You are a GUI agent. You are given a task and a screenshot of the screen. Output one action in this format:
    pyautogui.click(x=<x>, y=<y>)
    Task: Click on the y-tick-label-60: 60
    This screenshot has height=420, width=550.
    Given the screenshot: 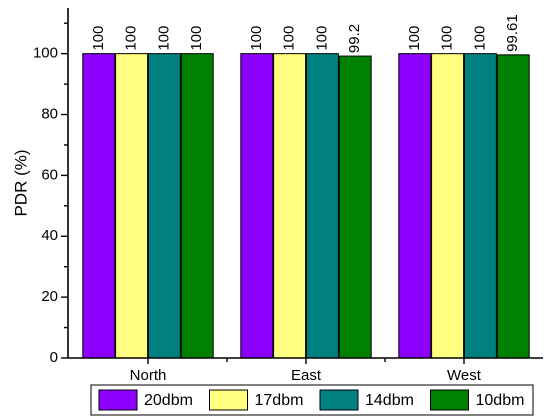 What is the action you would take?
    pyautogui.click(x=49, y=174)
    